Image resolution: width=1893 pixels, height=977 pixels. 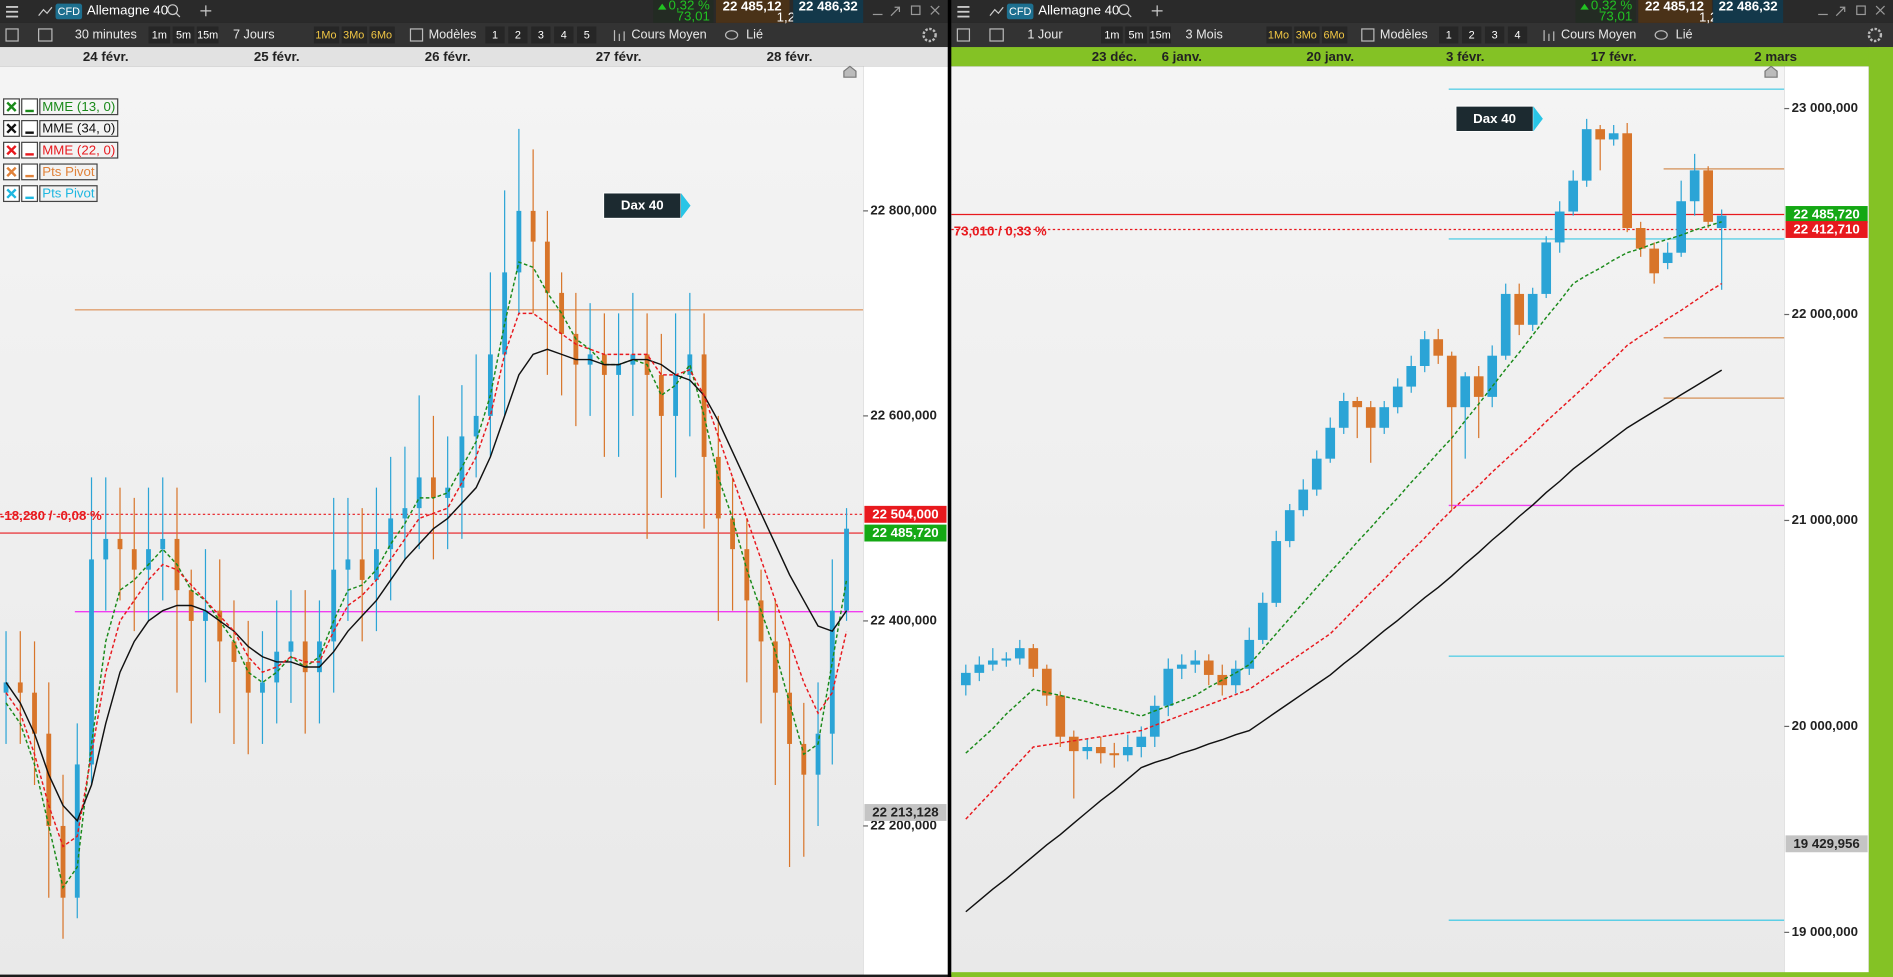 What do you see at coordinates (78, 149) in the screenshot?
I see `legend-label: MME (22, 0)` at bounding box center [78, 149].